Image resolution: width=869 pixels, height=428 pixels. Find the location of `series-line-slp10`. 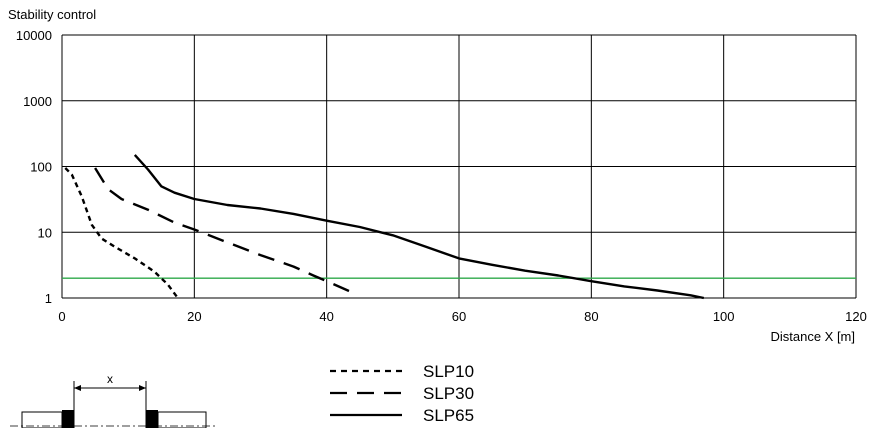

series-line-slp10 is located at coordinates (121, 233).